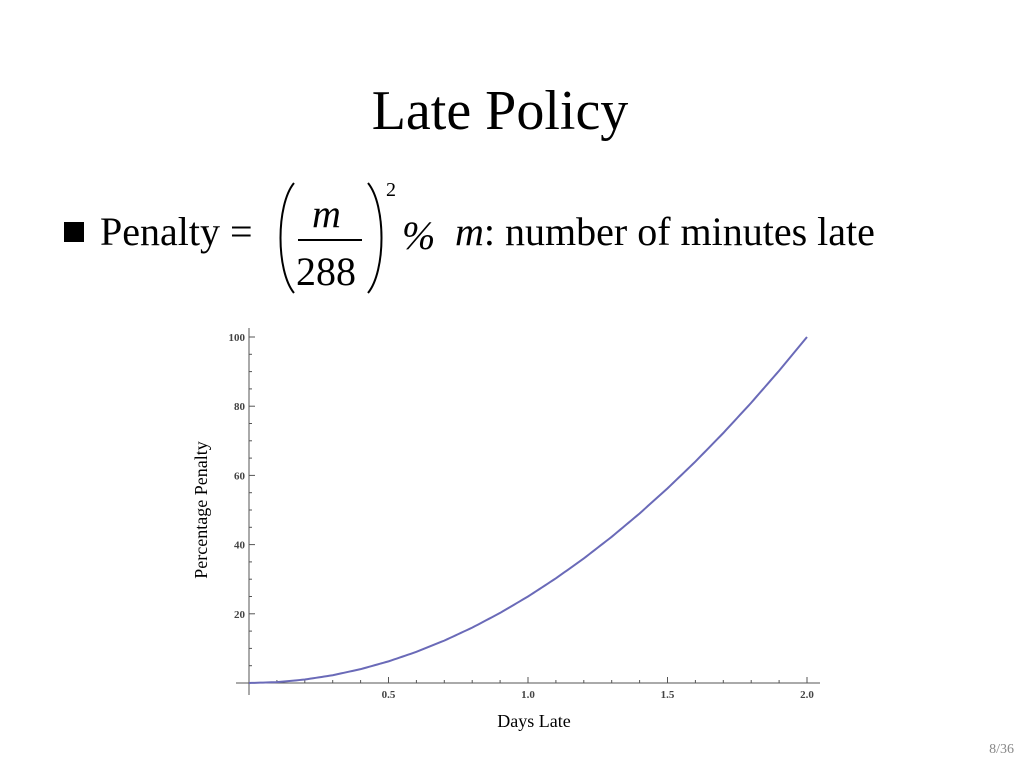  What do you see at coordinates (419, 235) in the screenshot?
I see `formula-percent: %` at bounding box center [419, 235].